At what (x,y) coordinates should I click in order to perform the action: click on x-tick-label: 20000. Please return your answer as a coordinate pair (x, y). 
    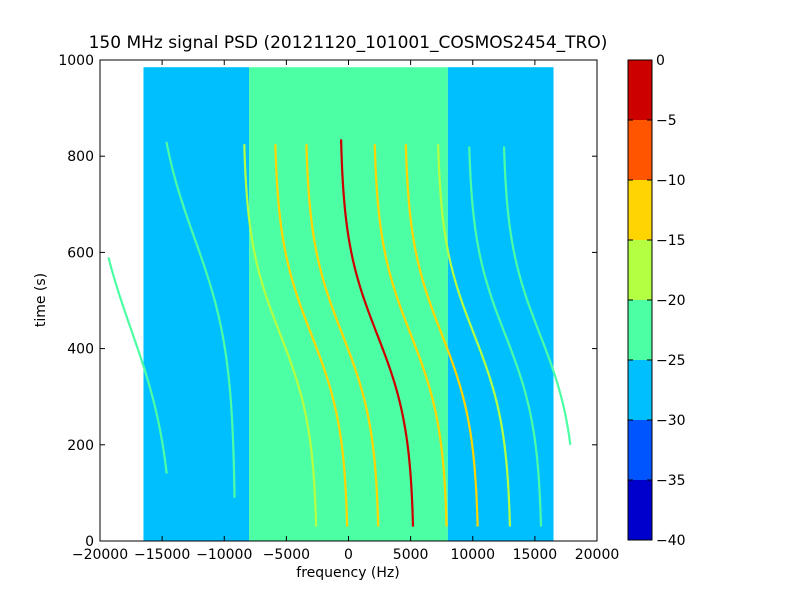
    Looking at the image, I should click on (597, 555).